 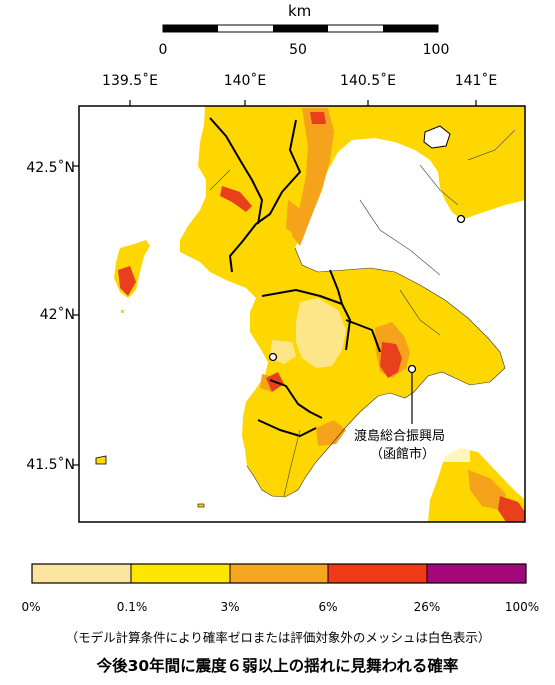 I want to click on okushiri-high, so click(x=127, y=281).